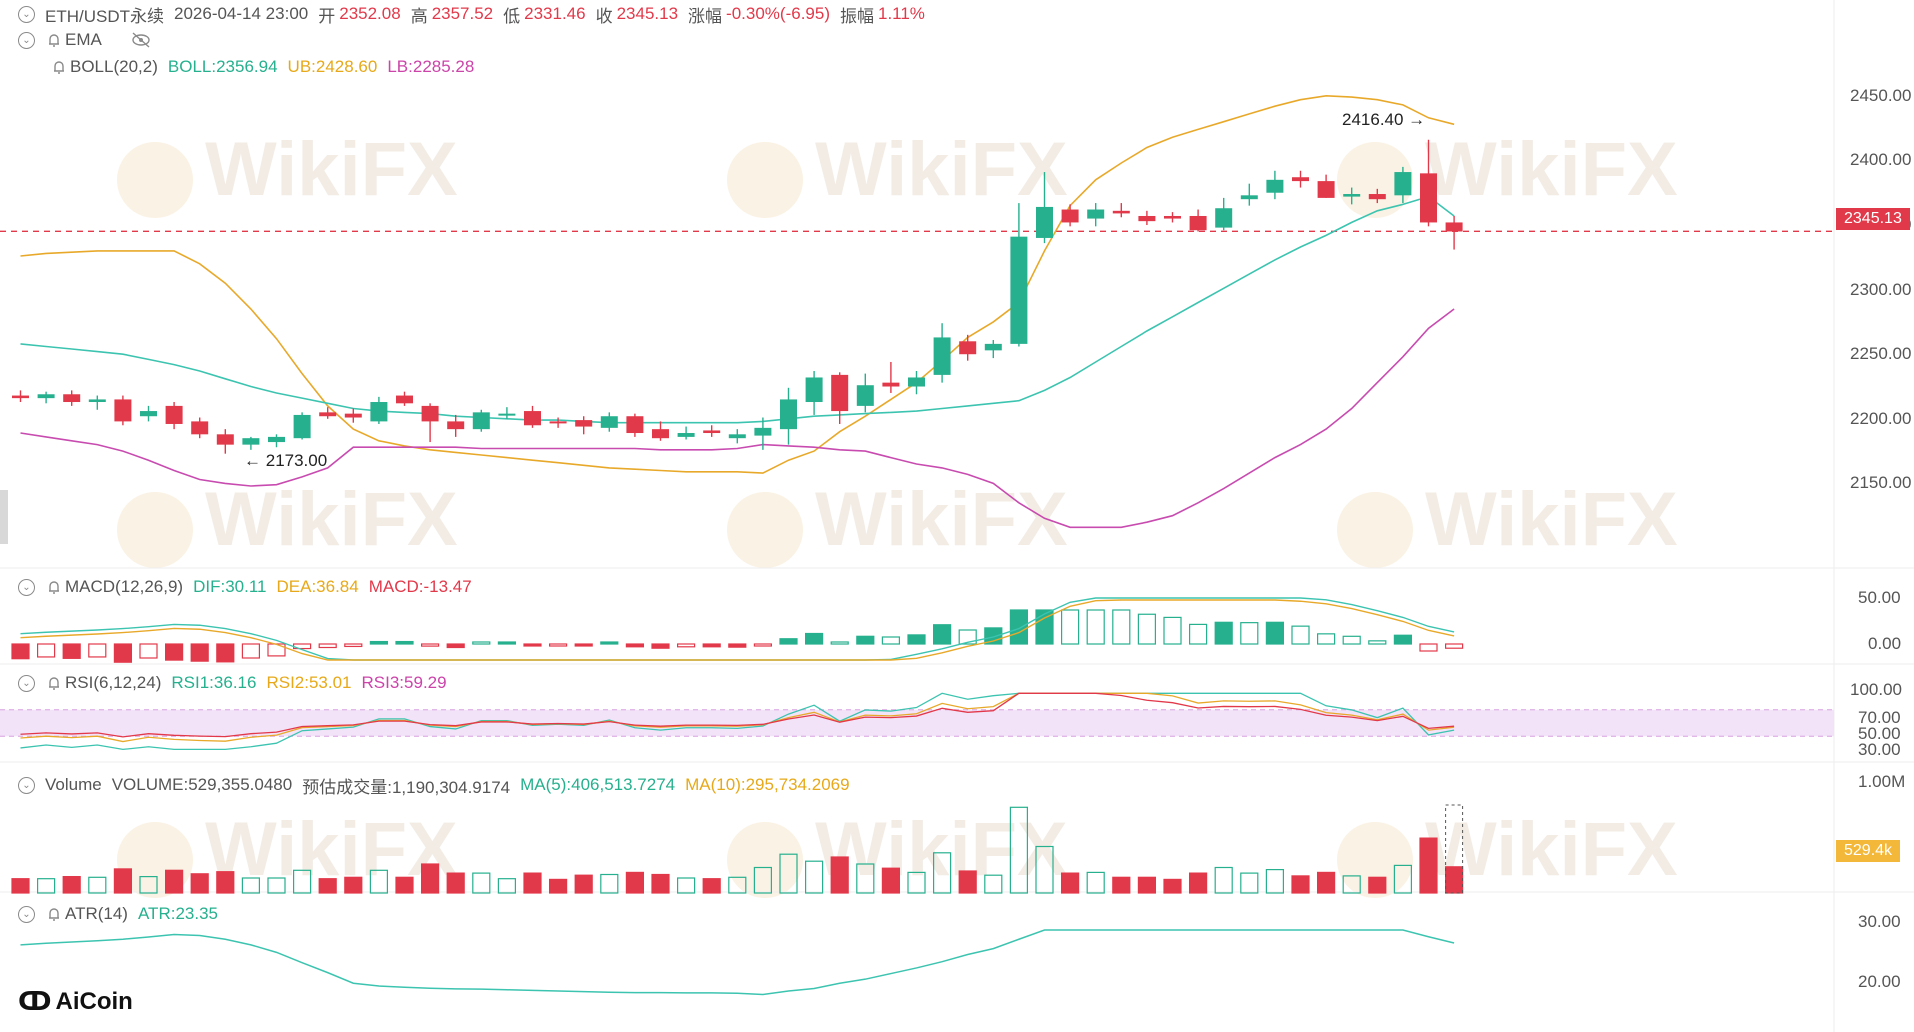  Describe the element at coordinates (113, 682) in the screenshot. I see `rsi-name: RSI(6,12,24)` at that location.